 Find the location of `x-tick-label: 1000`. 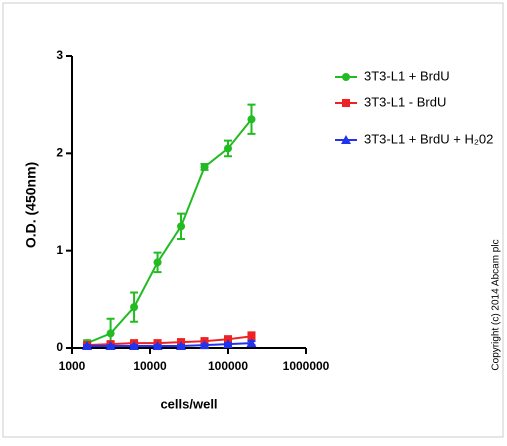

x-tick-label: 1000 is located at coordinates (72, 366).